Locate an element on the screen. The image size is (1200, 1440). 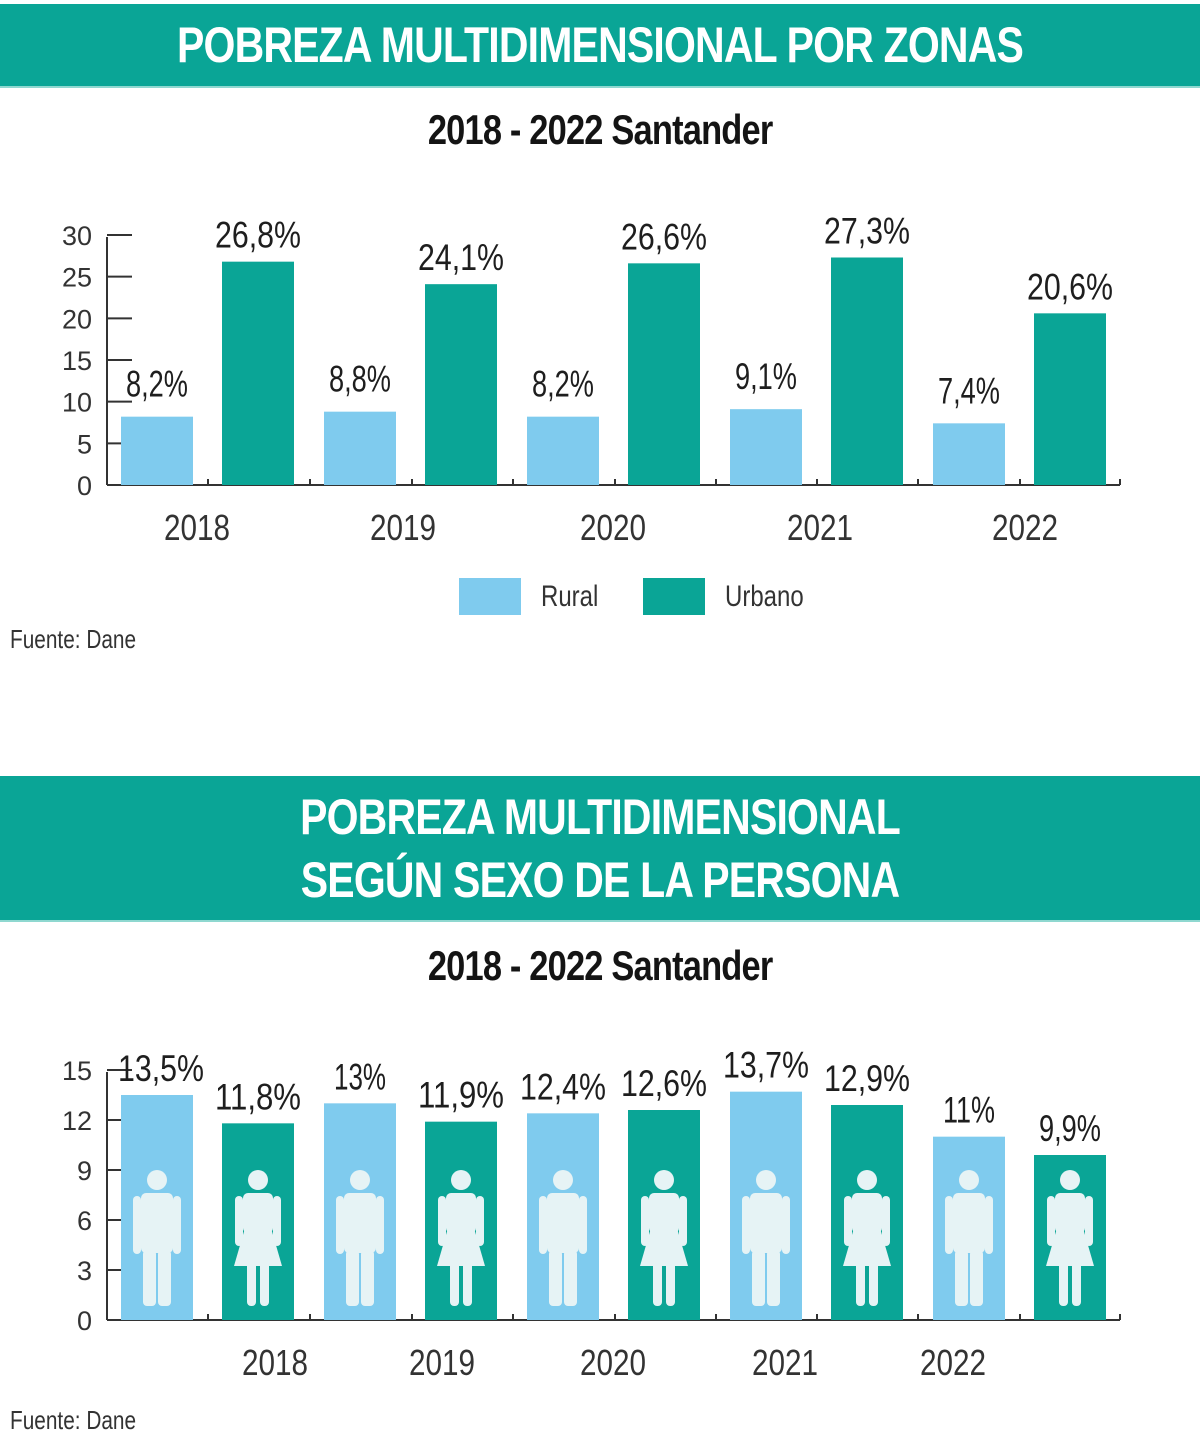
banner-title-zonas: POBREZA MULTIDIMENSIONAL POR ZONAS is located at coordinates (600, 46).